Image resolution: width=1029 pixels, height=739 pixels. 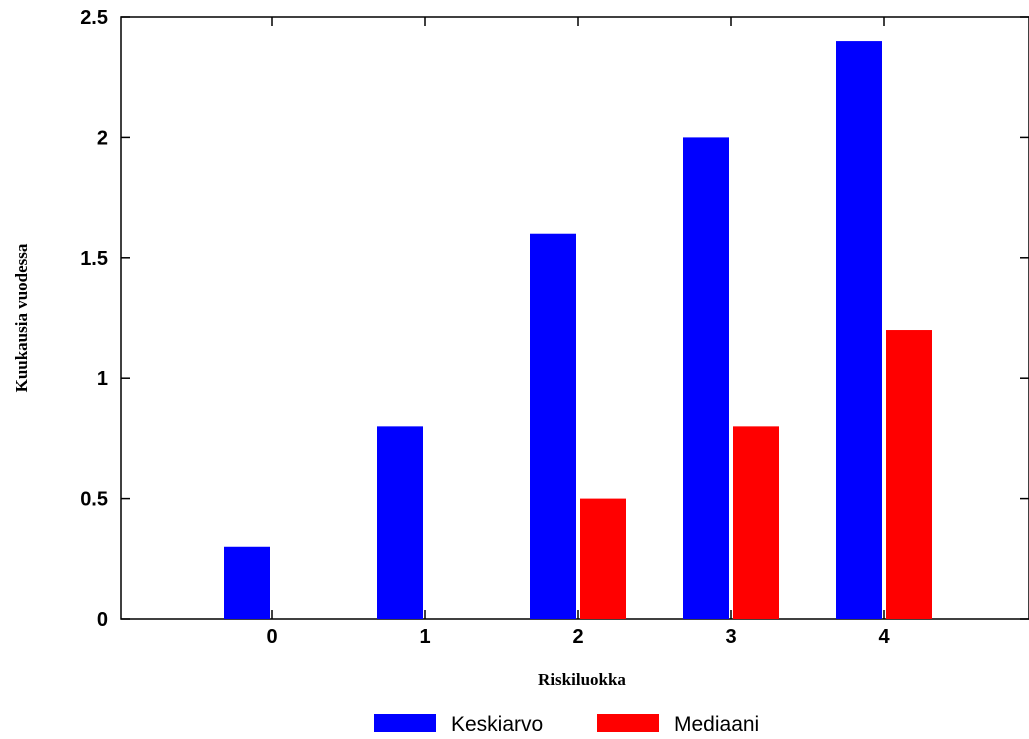 I want to click on legend-swatch-keskiarvo, so click(x=405, y=723).